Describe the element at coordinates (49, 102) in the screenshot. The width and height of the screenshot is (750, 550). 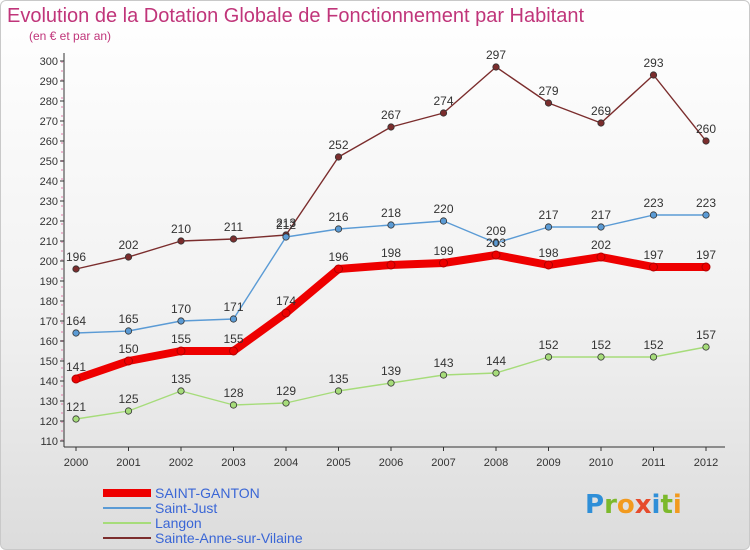
I see `y-tick-label: 280` at that location.